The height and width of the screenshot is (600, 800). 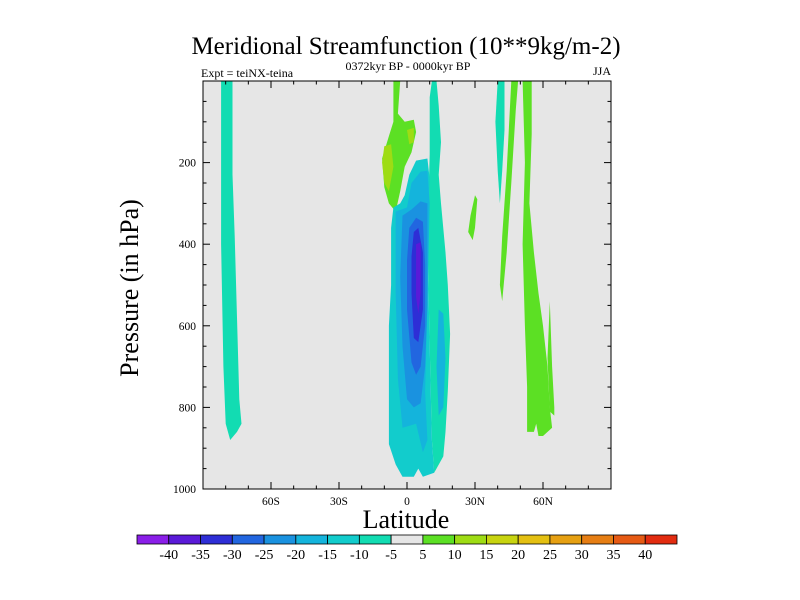 I want to click on contour-region-sh-polar-band, so click(x=231, y=260).